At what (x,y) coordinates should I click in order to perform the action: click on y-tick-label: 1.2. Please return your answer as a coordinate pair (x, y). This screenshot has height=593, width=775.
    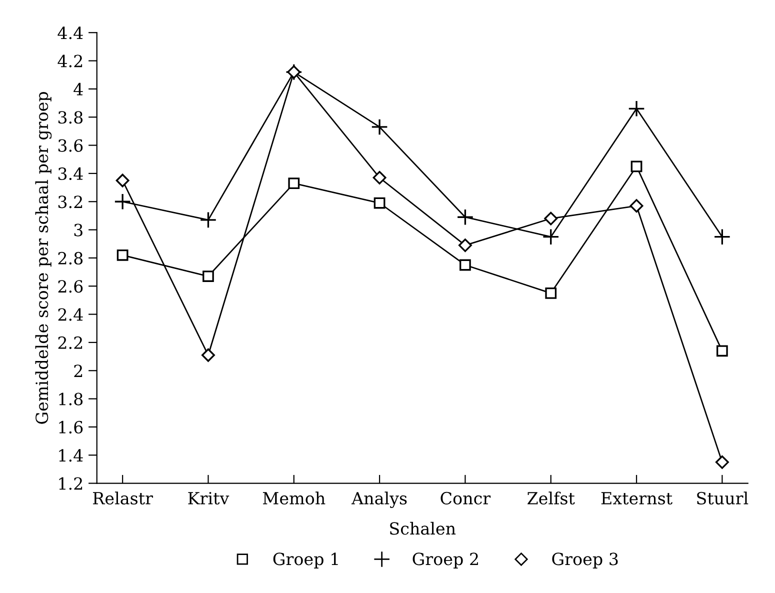
    Looking at the image, I should click on (70, 483).